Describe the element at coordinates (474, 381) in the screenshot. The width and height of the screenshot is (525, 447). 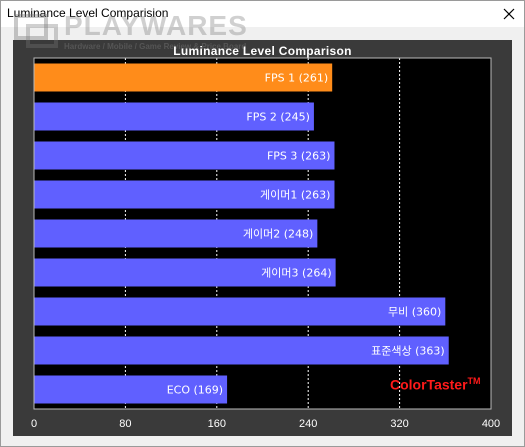
I see `brand-trademark: TM` at that location.